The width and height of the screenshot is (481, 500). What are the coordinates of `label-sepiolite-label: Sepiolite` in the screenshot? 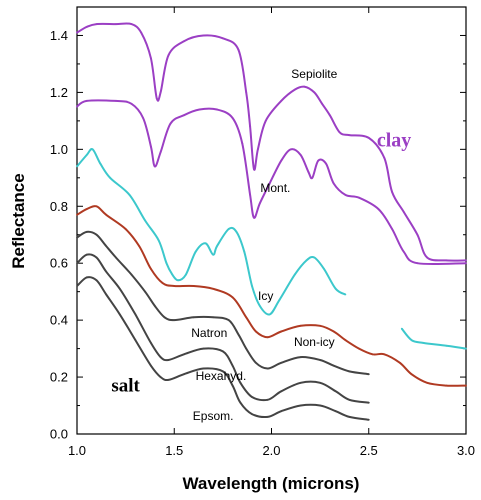 It's located at (314, 74).